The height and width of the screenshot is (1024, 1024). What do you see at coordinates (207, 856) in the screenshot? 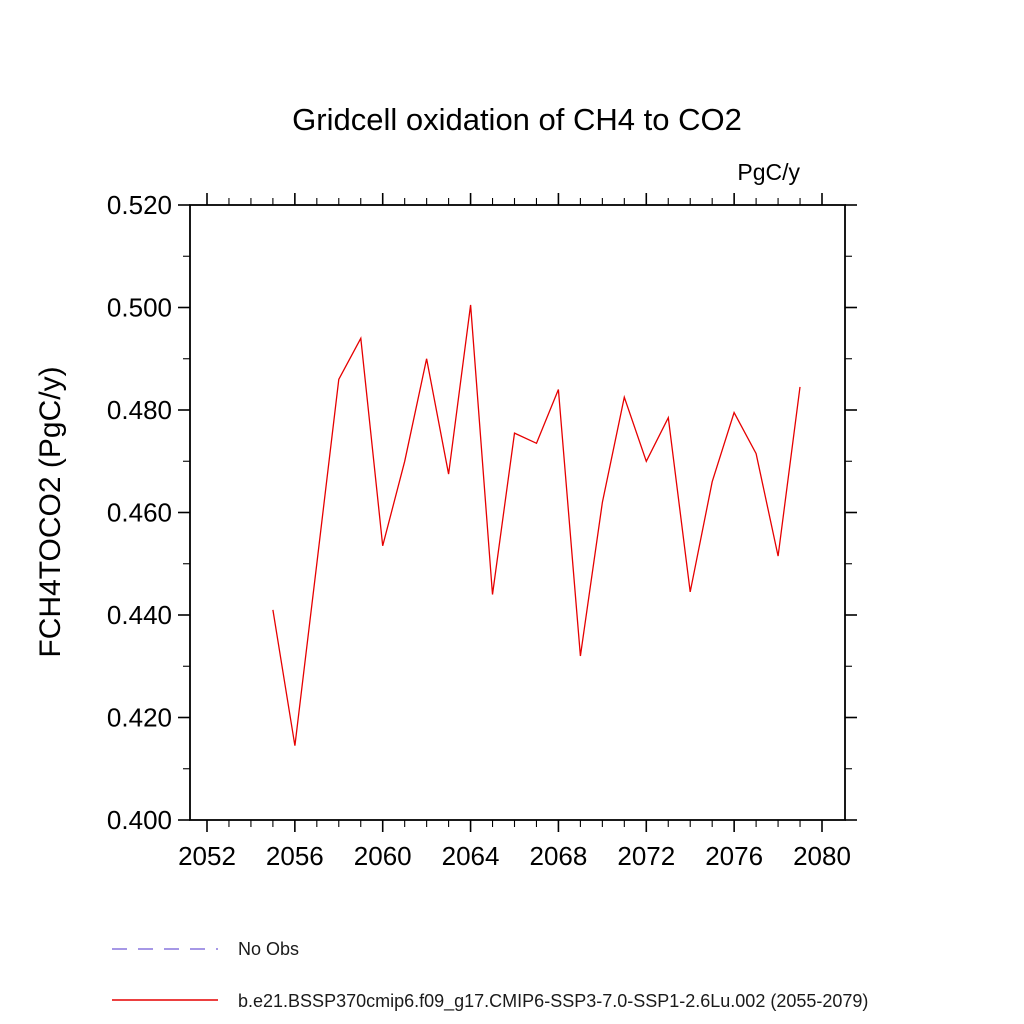
I see `x-tick-label: 2052` at bounding box center [207, 856].